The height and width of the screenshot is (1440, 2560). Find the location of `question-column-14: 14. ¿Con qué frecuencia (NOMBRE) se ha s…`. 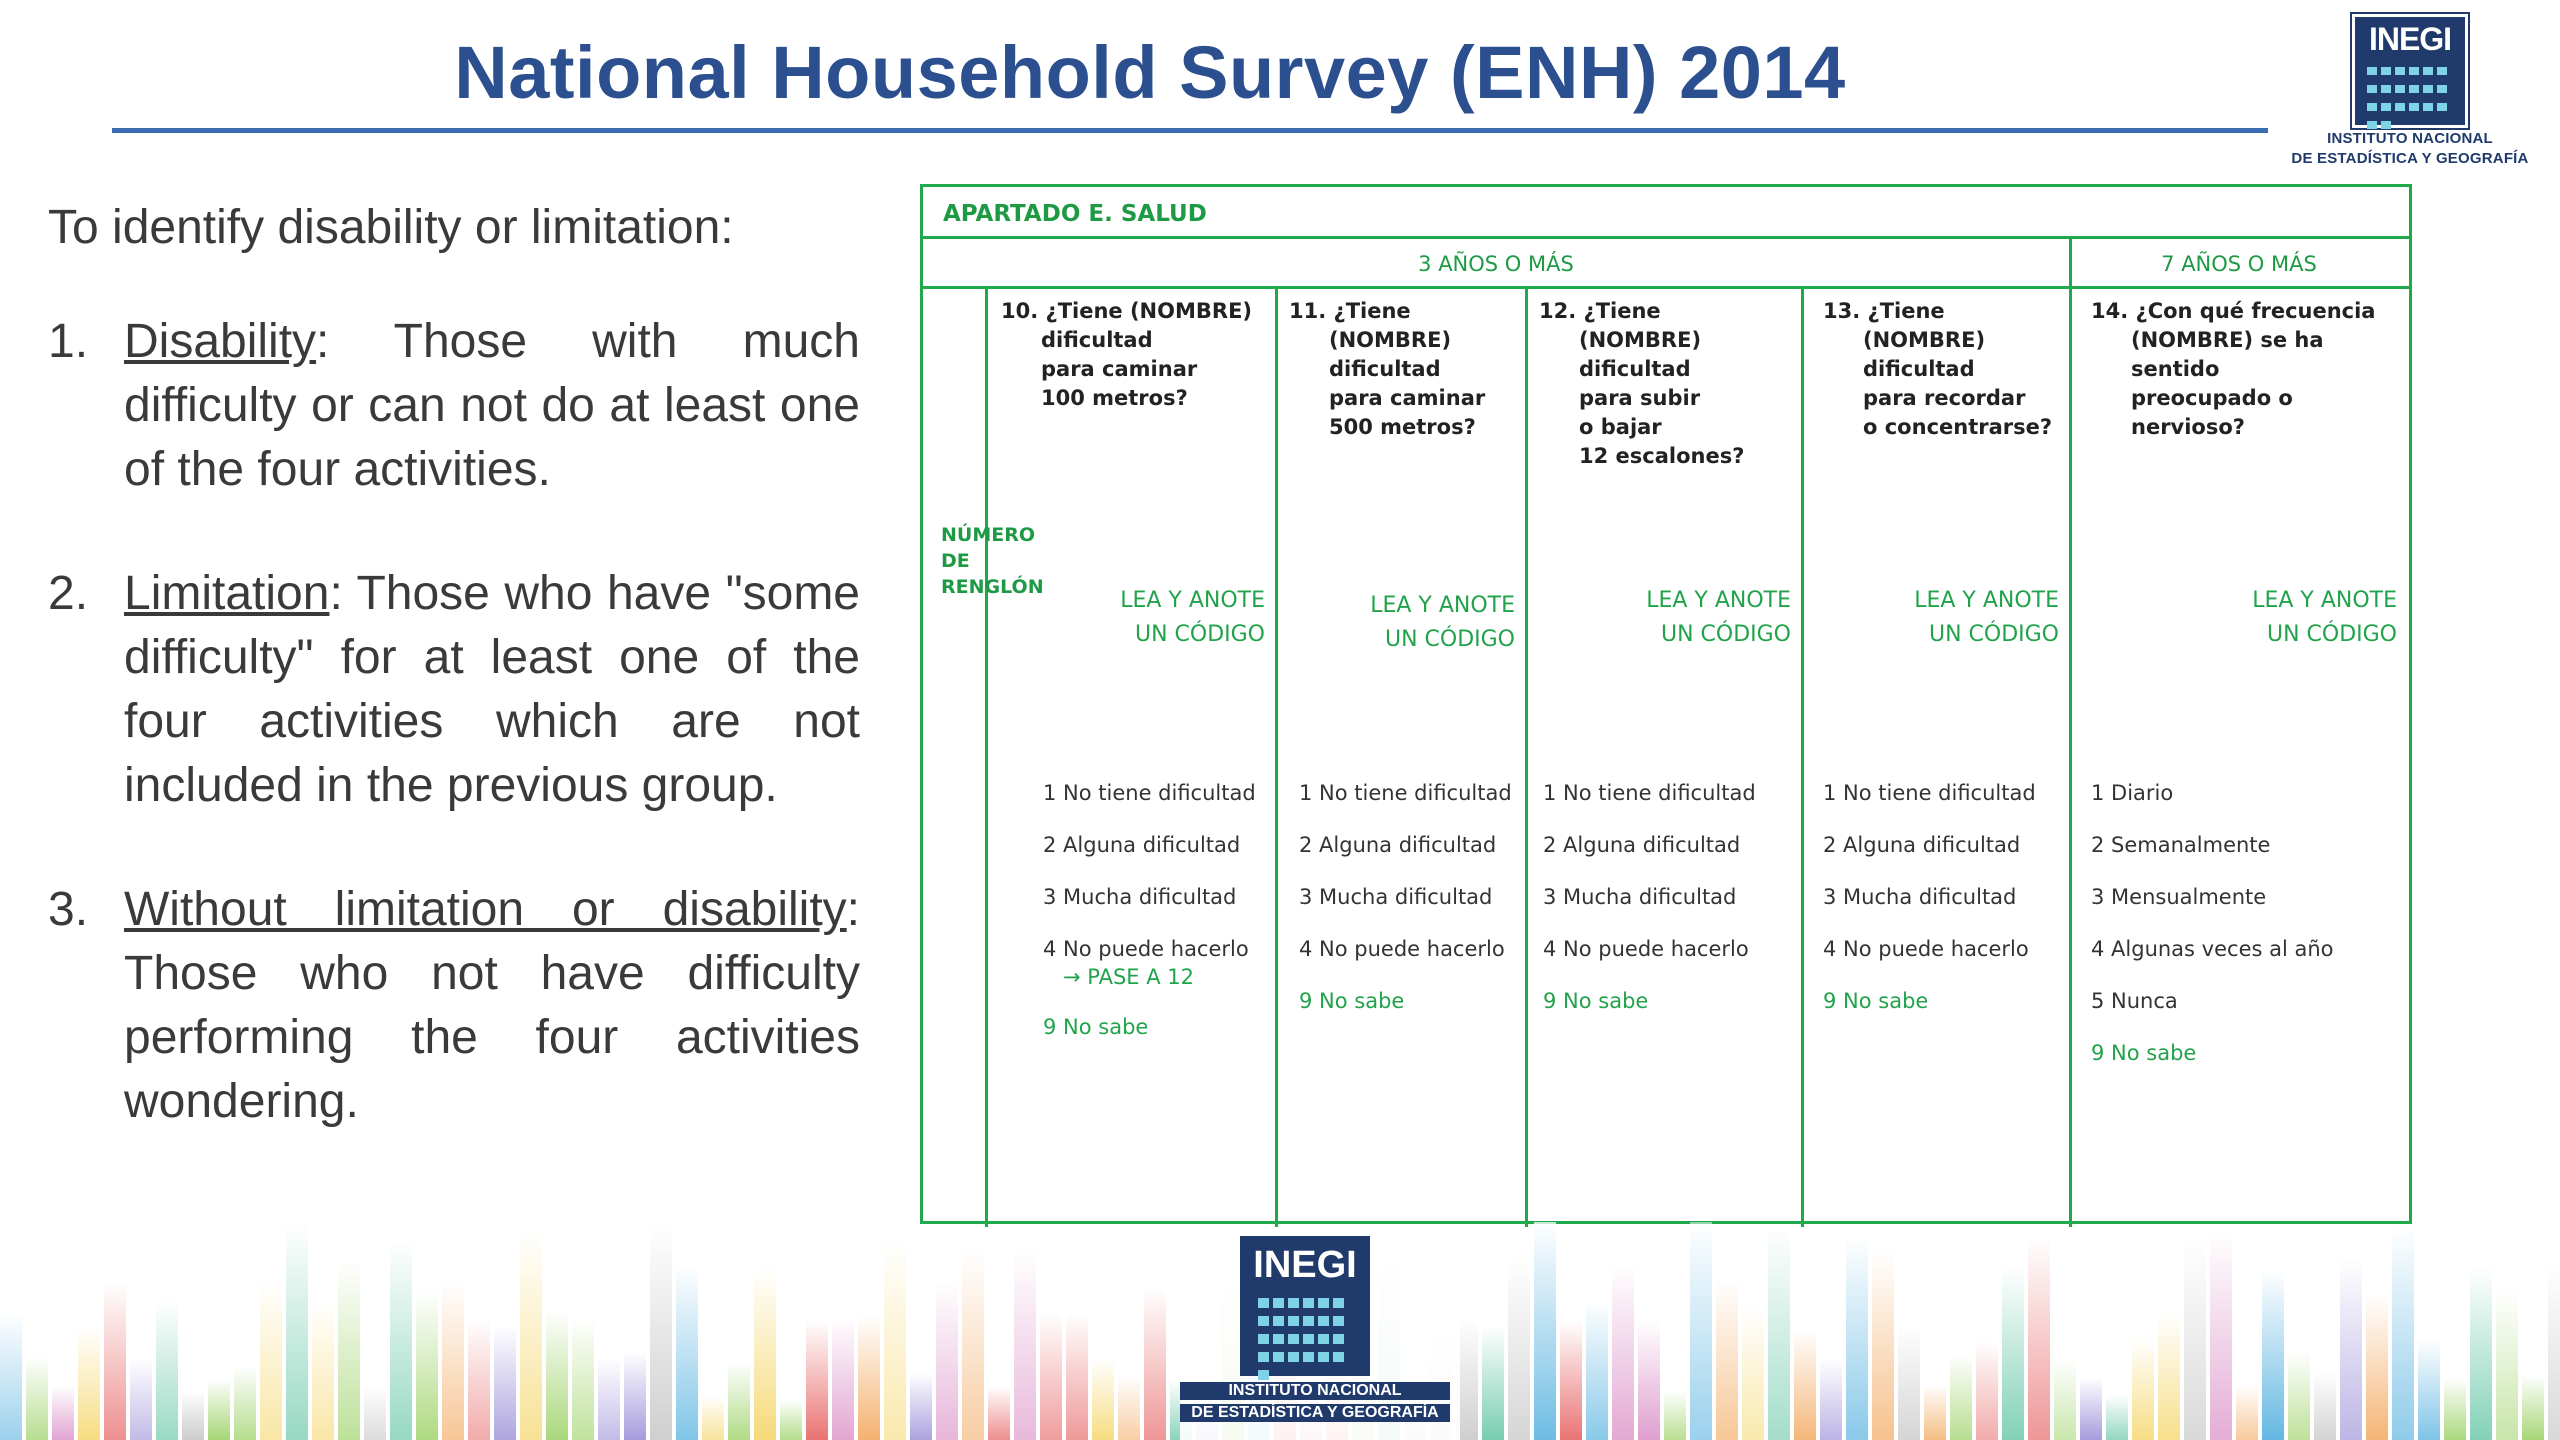

question-column-14: 14. ¿Con qué frecuencia (NOMBRE) se ha s… is located at coordinates (2241, 758).